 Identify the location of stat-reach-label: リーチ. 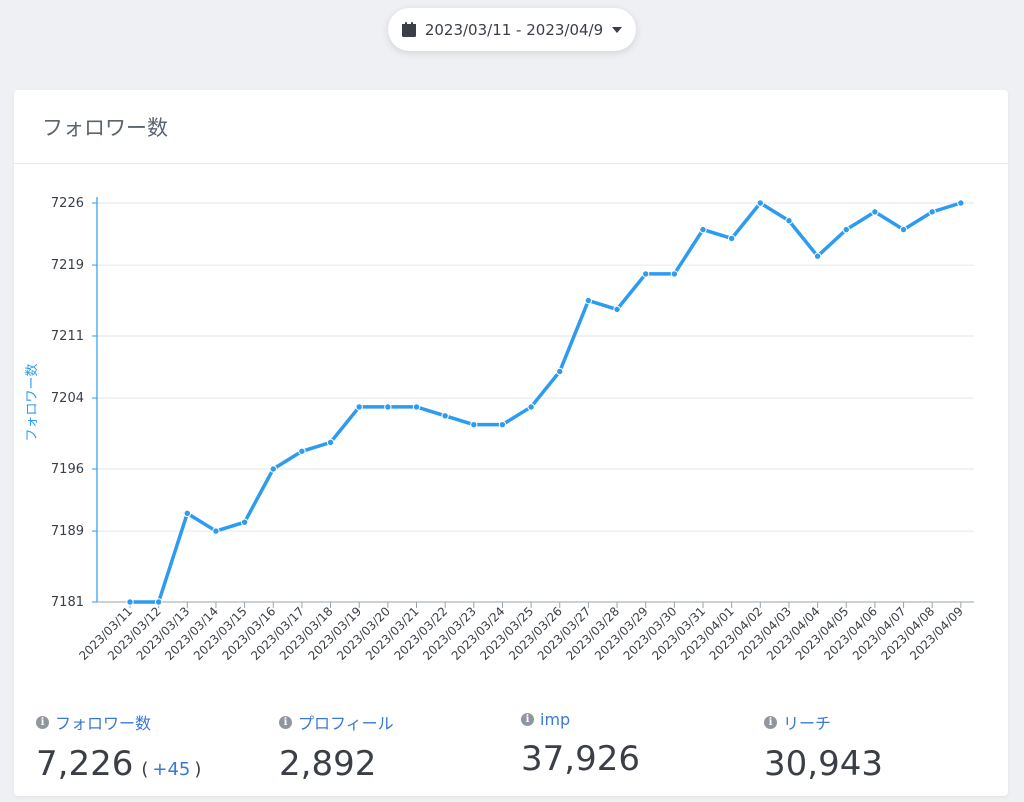
(807, 723).